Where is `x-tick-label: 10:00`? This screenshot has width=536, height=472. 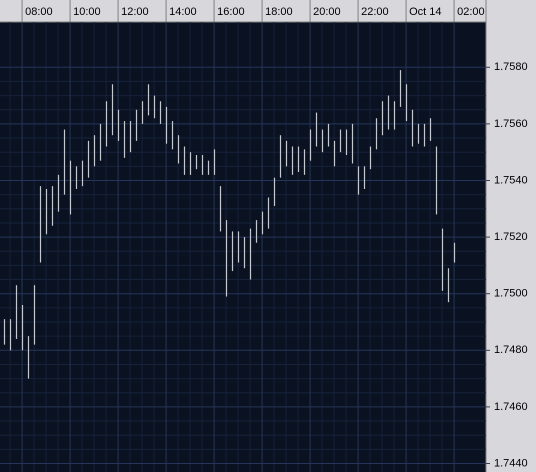
x-tick-label: 10:00 is located at coordinates (87, 12).